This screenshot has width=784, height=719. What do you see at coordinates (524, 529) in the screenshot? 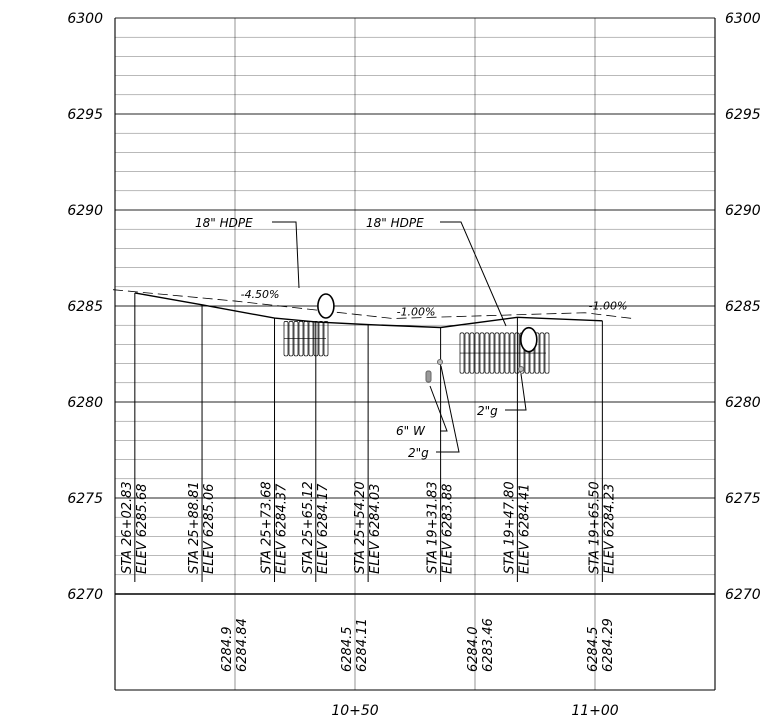
I see `elevation-station-label: ELEV 6284.41` at bounding box center [524, 529].